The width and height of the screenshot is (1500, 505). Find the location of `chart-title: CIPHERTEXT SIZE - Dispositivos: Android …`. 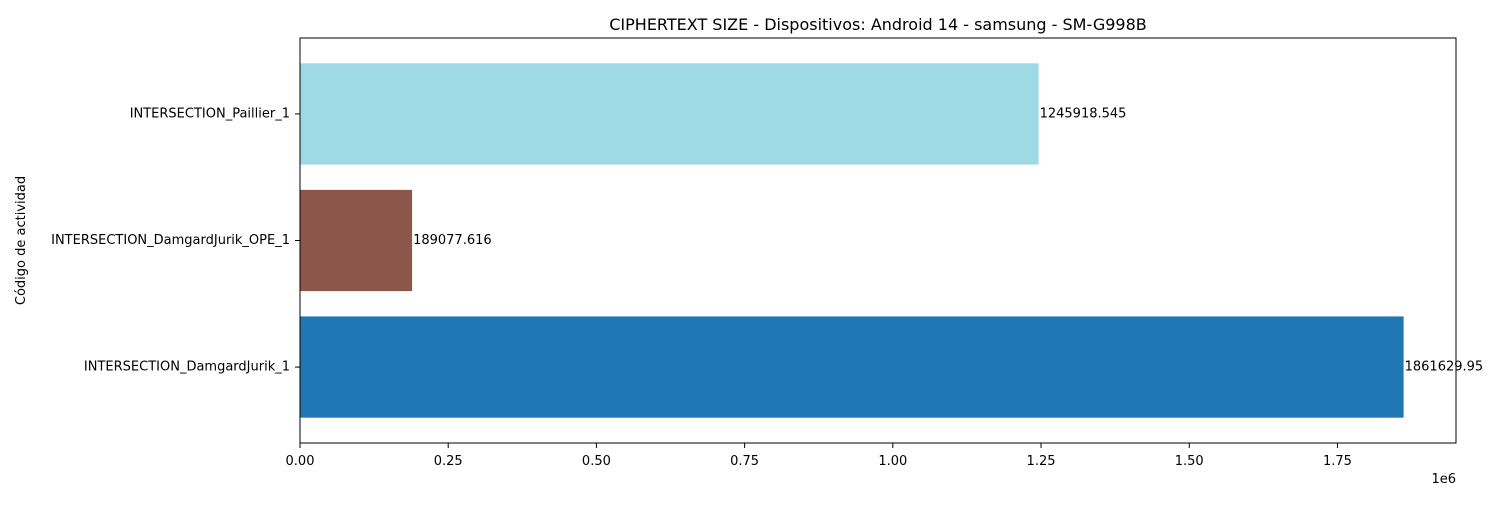

chart-title: CIPHERTEXT SIZE - Dispositivos: Android … is located at coordinates (878, 24).